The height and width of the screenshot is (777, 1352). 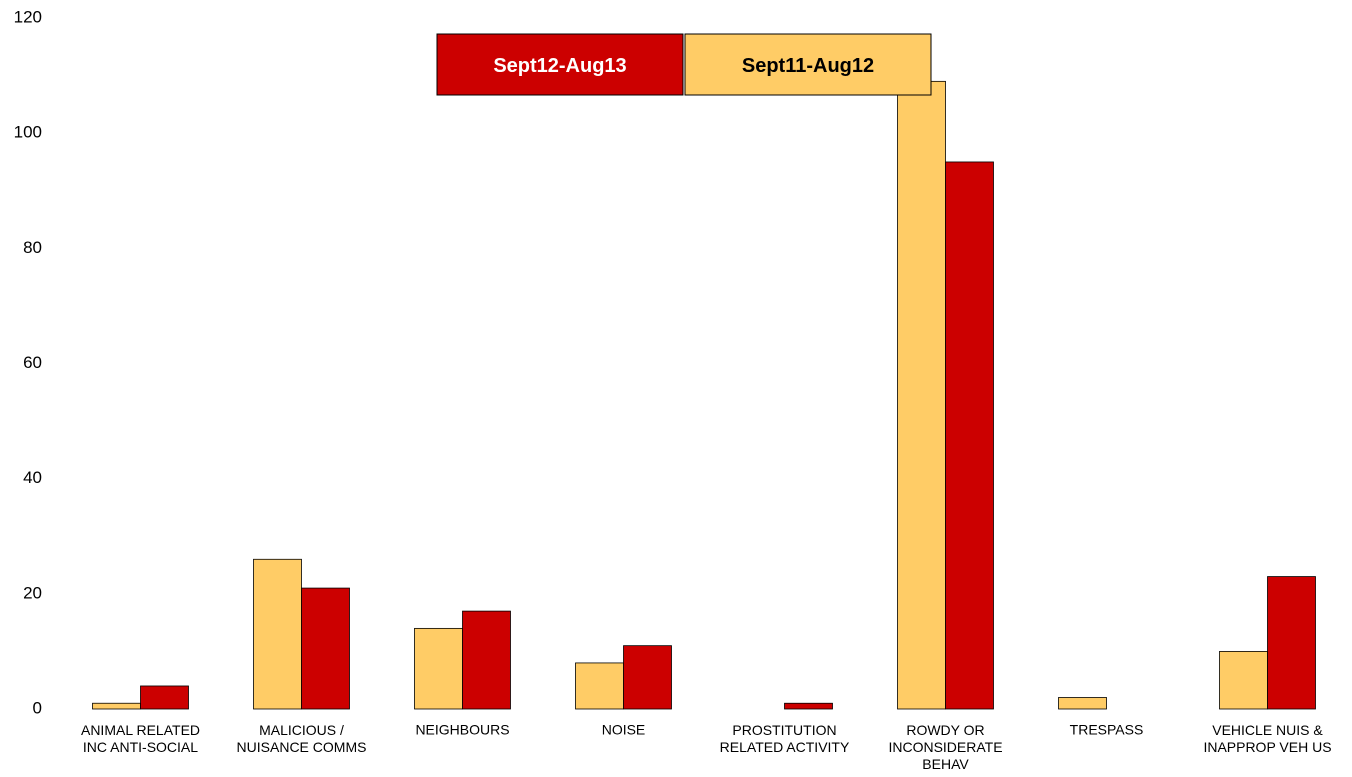 I want to click on y-tick-label: 100, so click(x=28, y=132).